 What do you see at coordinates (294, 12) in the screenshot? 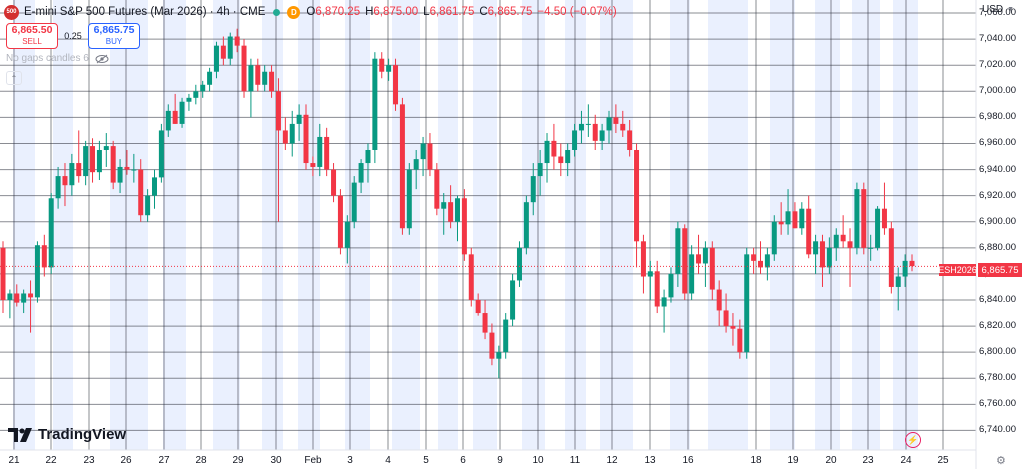
I see `data-badge: D` at bounding box center [294, 12].